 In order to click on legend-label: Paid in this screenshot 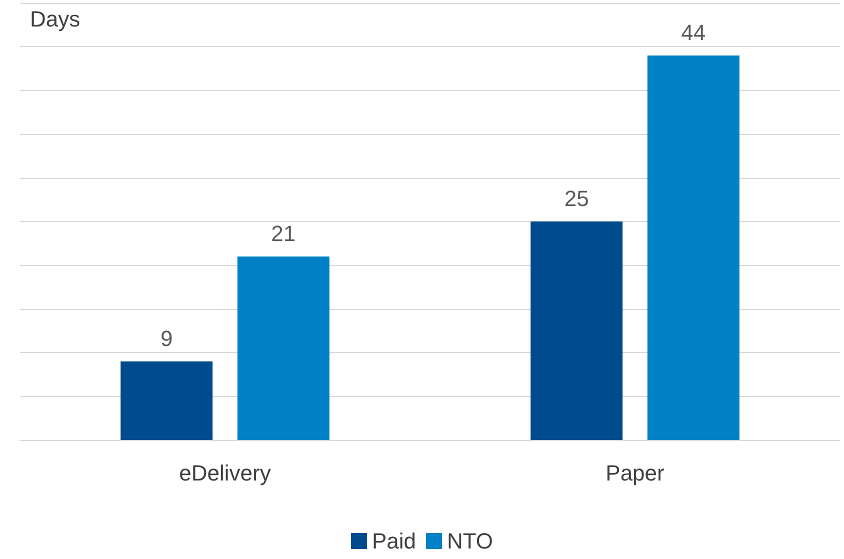, I will do `click(394, 541)`.